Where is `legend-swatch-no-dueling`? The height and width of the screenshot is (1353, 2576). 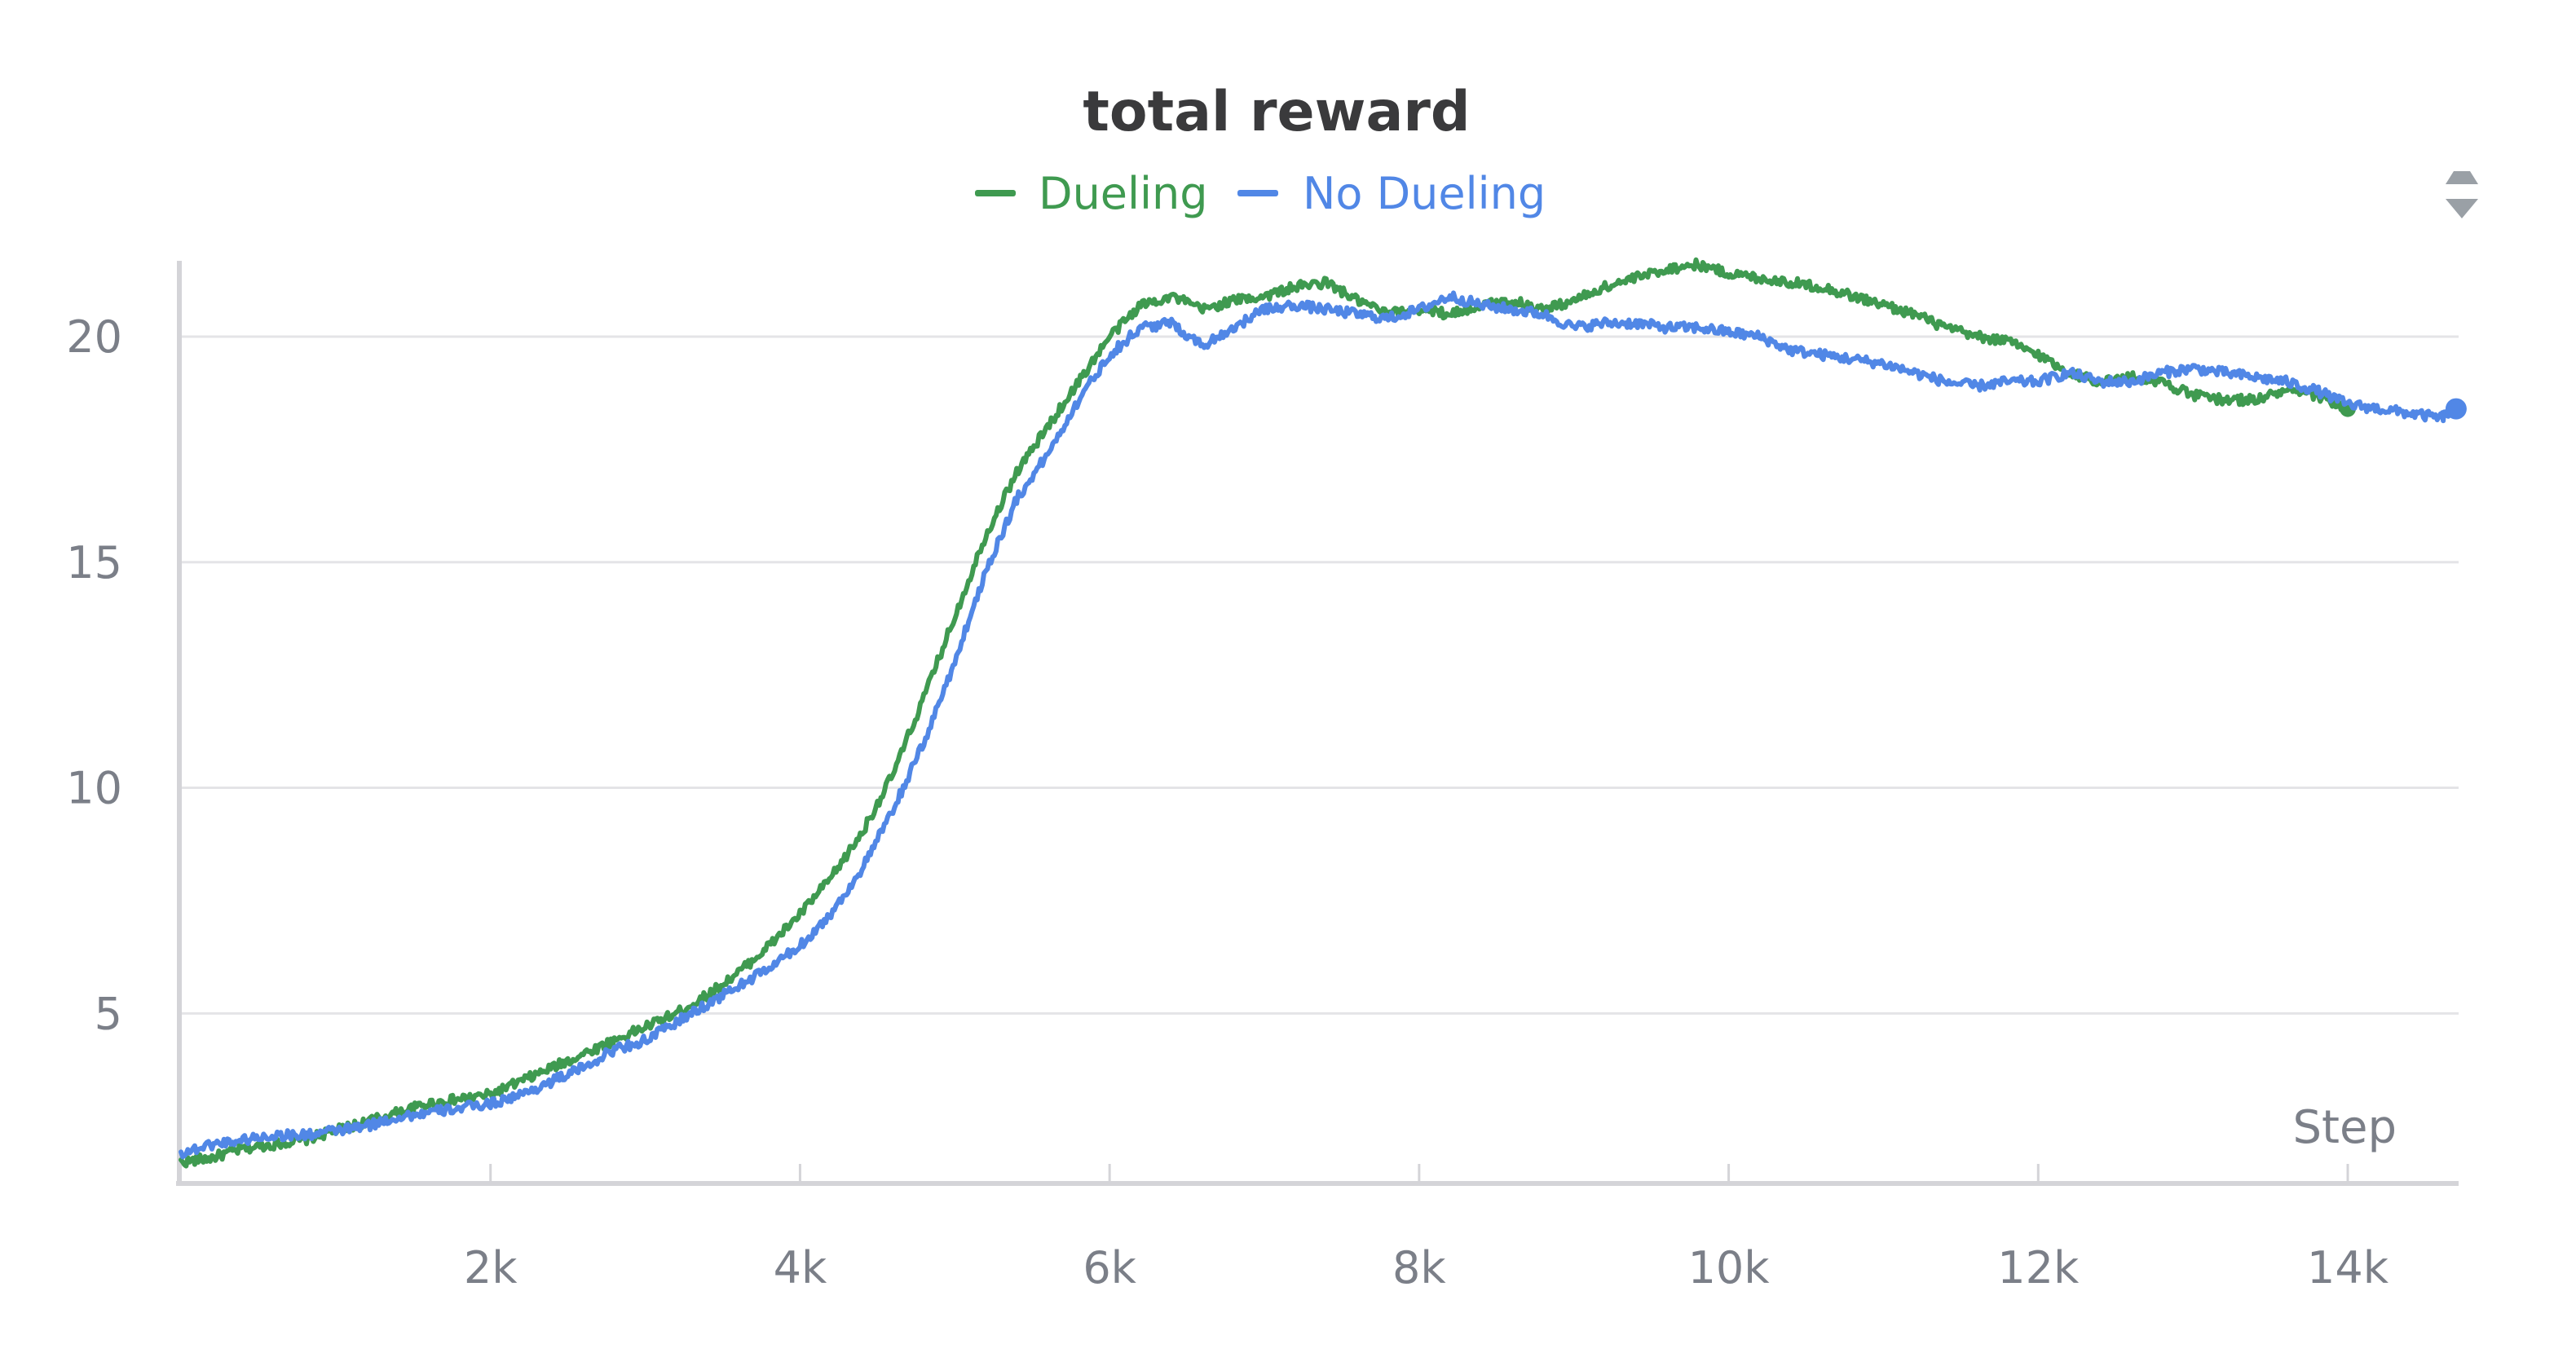
legend-swatch-no-dueling is located at coordinates (1257, 193).